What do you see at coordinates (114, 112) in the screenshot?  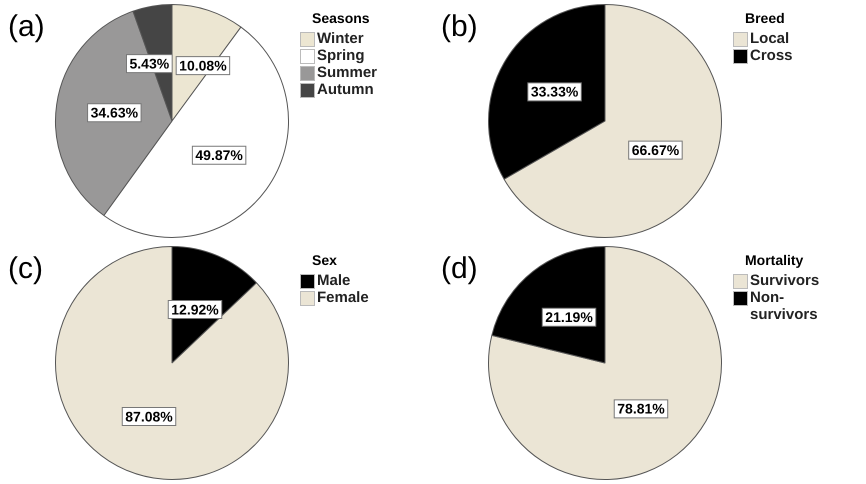 I see `data-label: 34.63%` at bounding box center [114, 112].